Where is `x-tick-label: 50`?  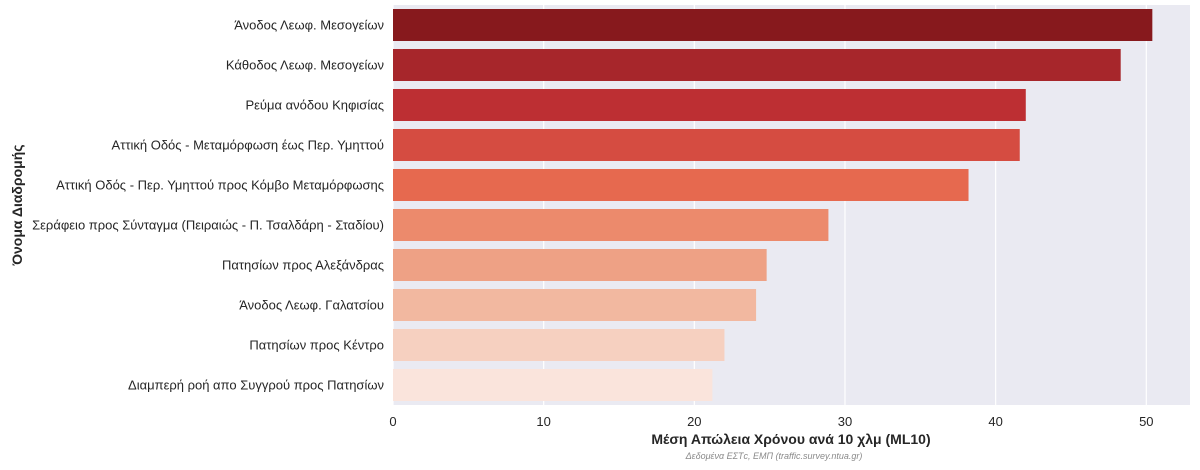
x-tick-label: 50 is located at coordinates (1146, 421).